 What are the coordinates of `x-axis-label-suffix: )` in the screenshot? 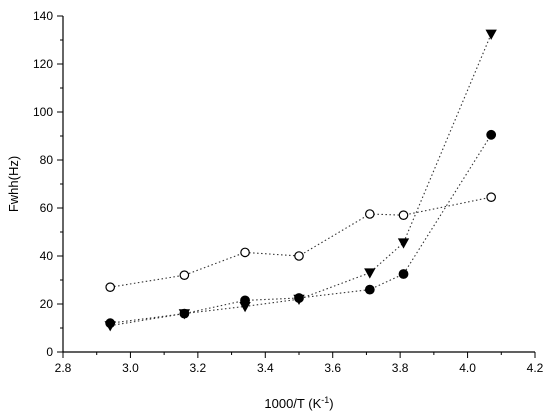 It's located at (331, 403).